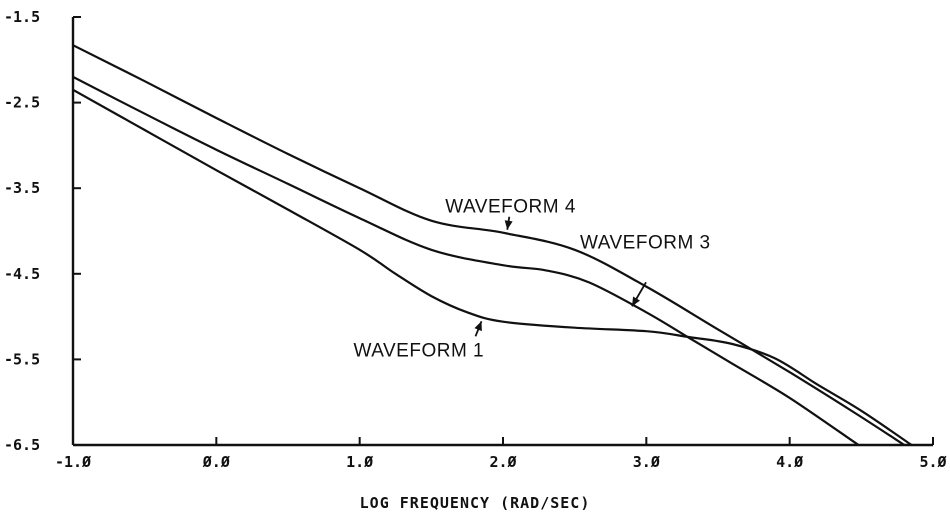 The width and height of the screenshot is (950, 515). I want to click on y-tick-label: -3.5, so click(22, 188).